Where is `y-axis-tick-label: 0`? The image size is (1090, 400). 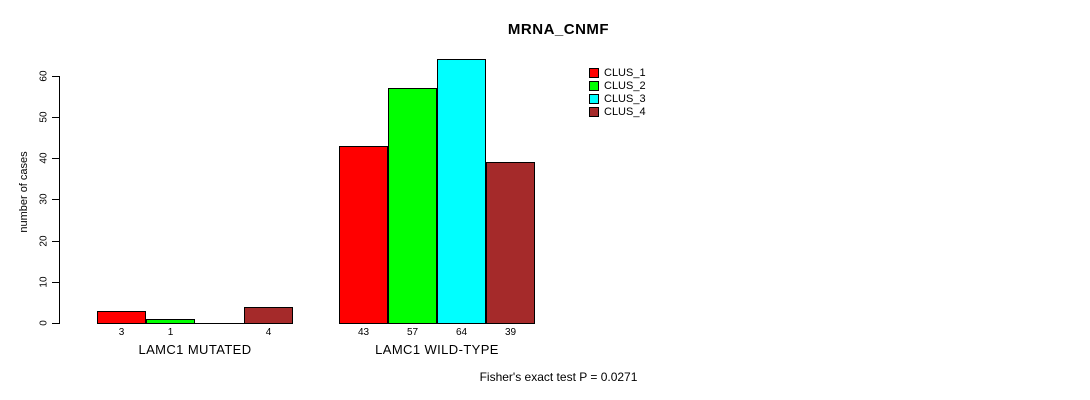 y-axis-tick-label: 0 is located at coordinates (44, 323).